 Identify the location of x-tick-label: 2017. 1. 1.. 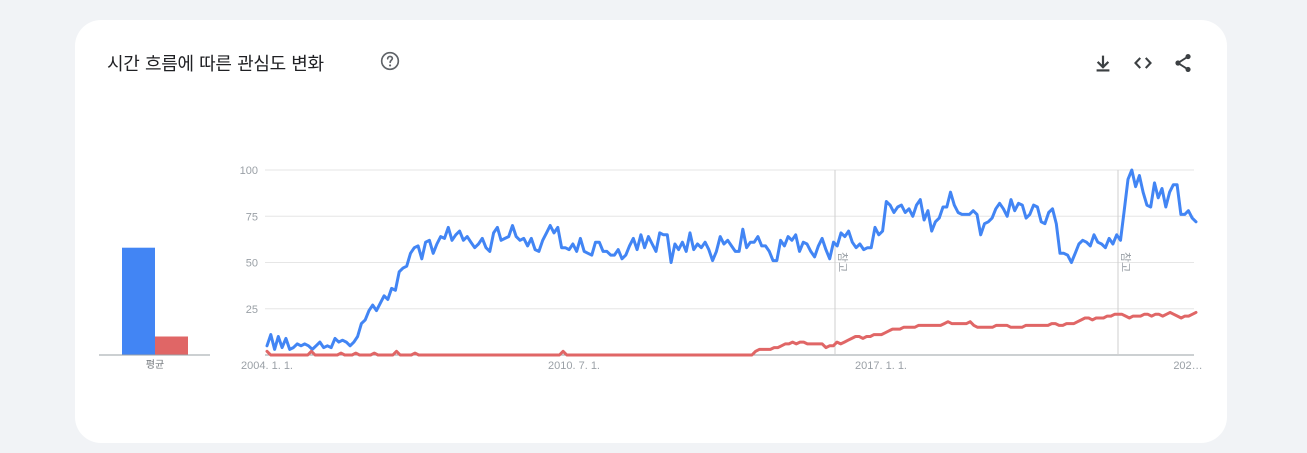
(881, 366).